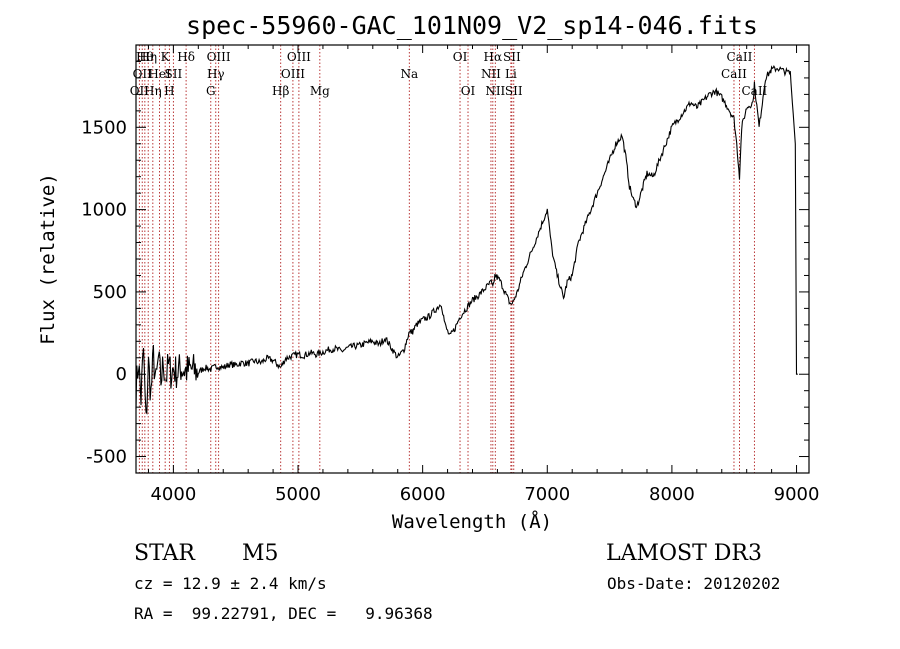 The height and width of the screenshot is (649, 900). I want to click on redshift-velocity: cz = 12.9 ± 2.4 km/s, so click(230, 583).